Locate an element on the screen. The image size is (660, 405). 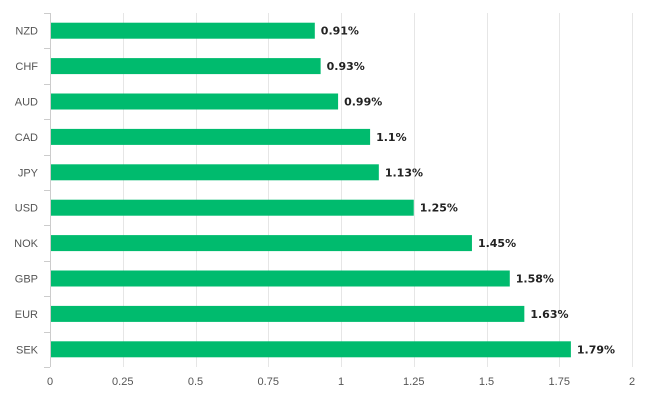
x-tick-label: 1.5 is located at coordinates (486, 382).